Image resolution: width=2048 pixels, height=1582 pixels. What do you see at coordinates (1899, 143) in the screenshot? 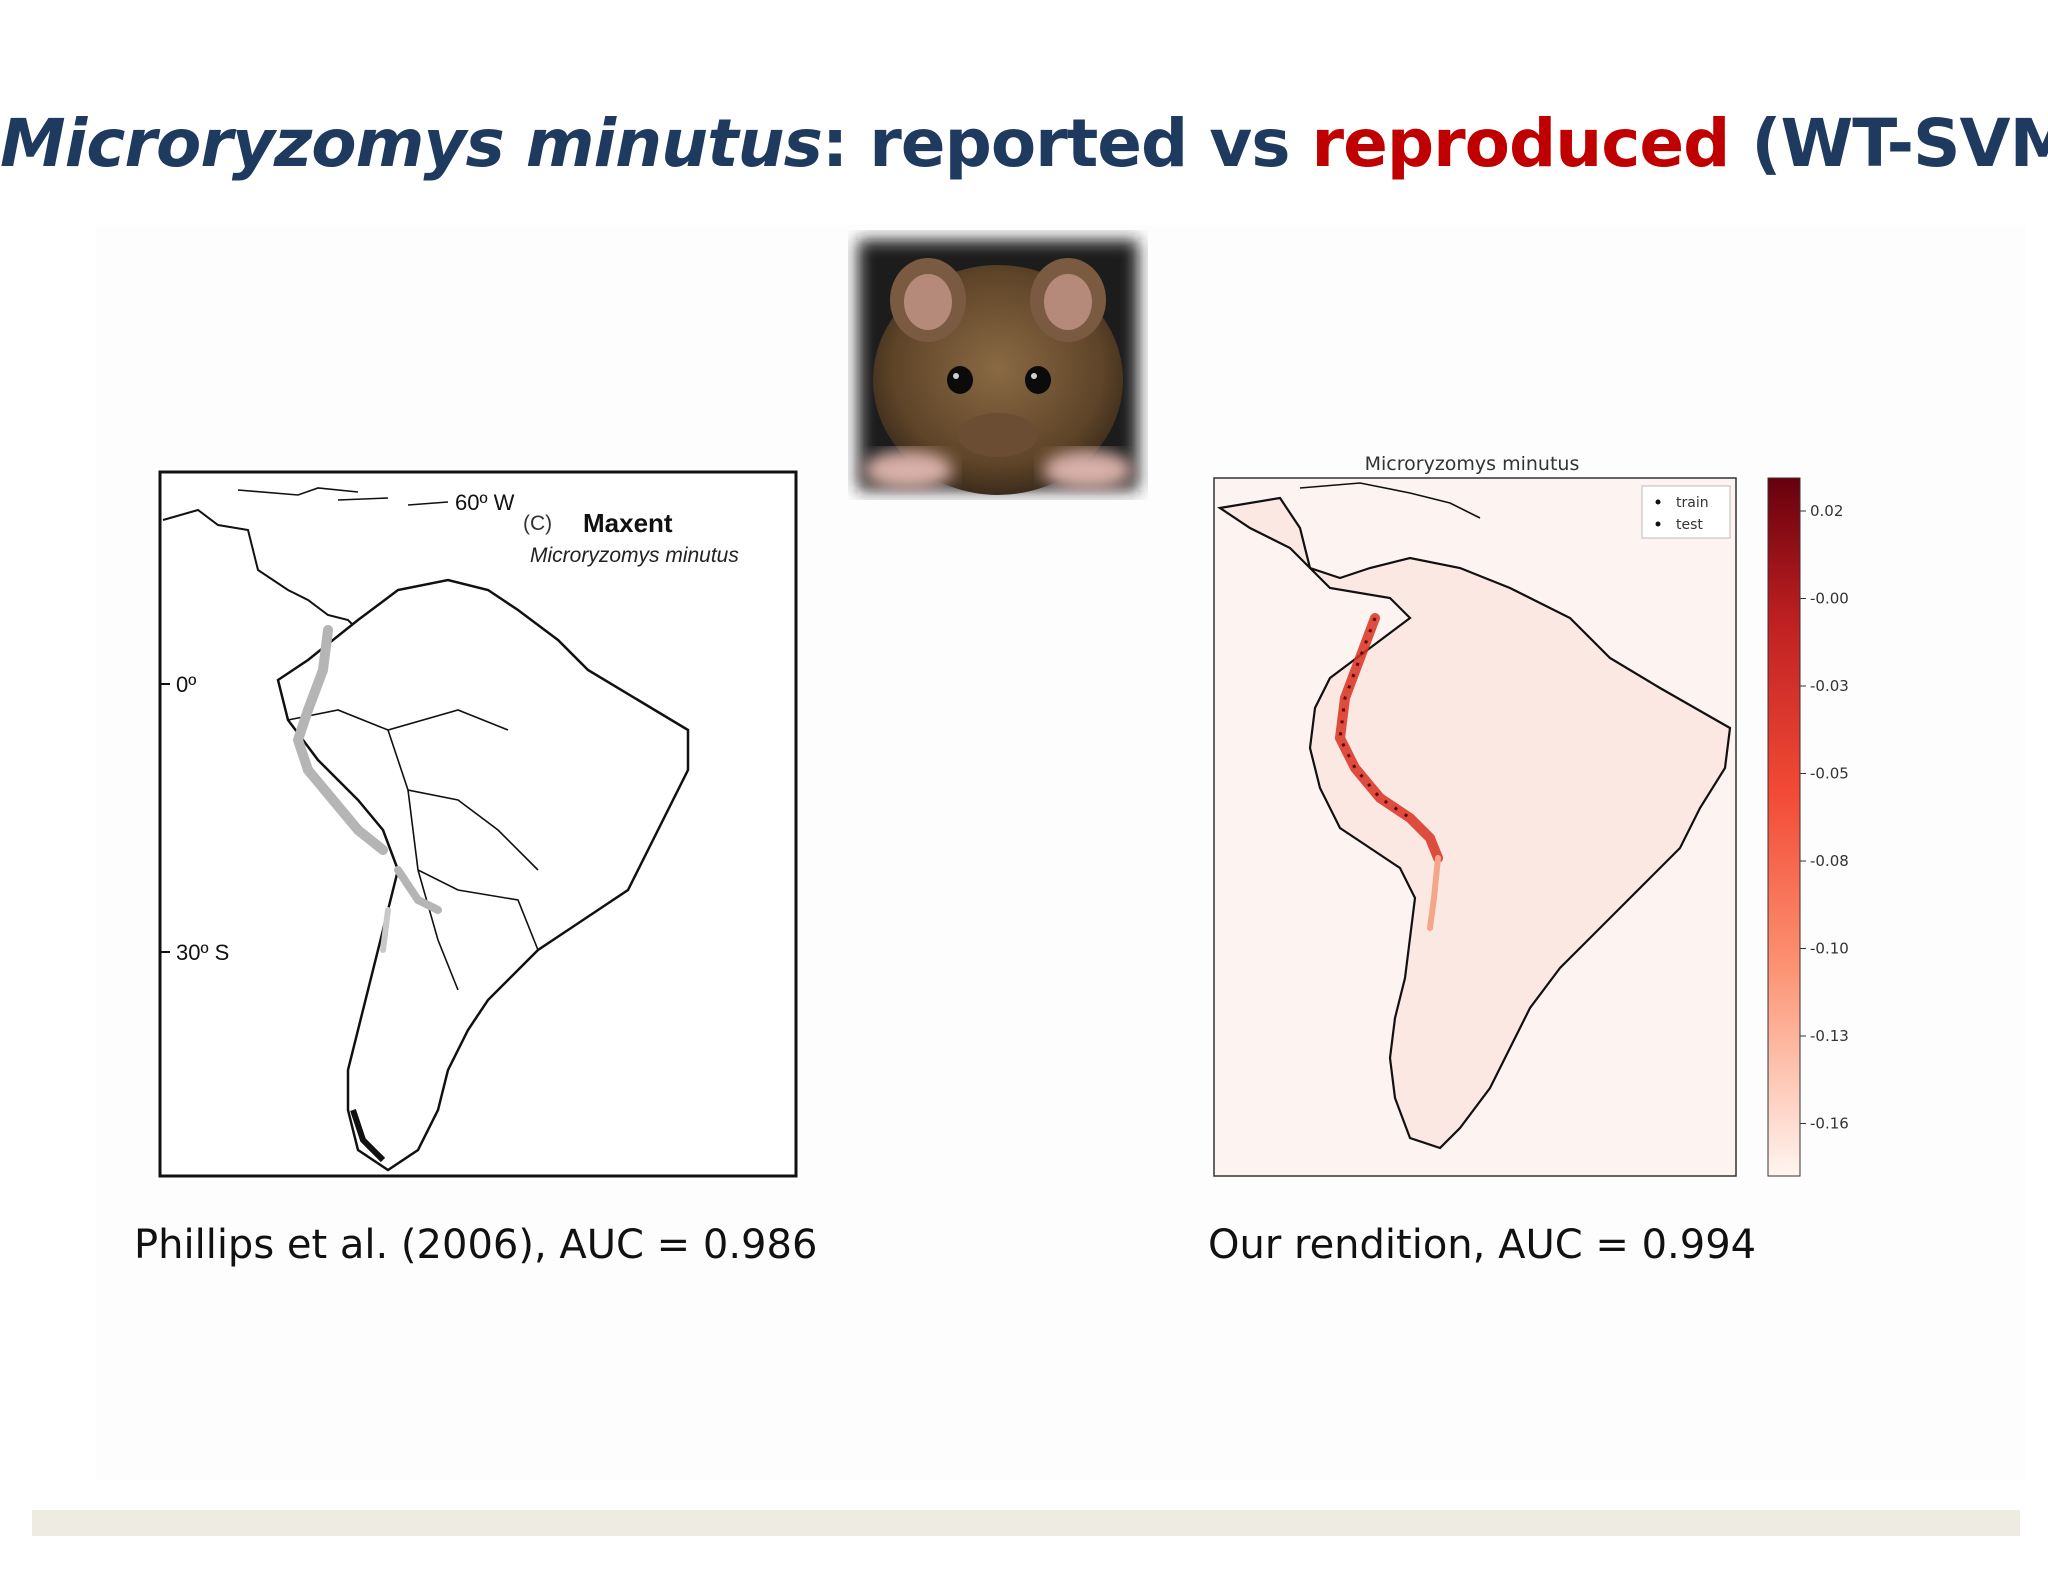
I see `title-tail: (WT-SVM)` at bounding box center [1899, 143].